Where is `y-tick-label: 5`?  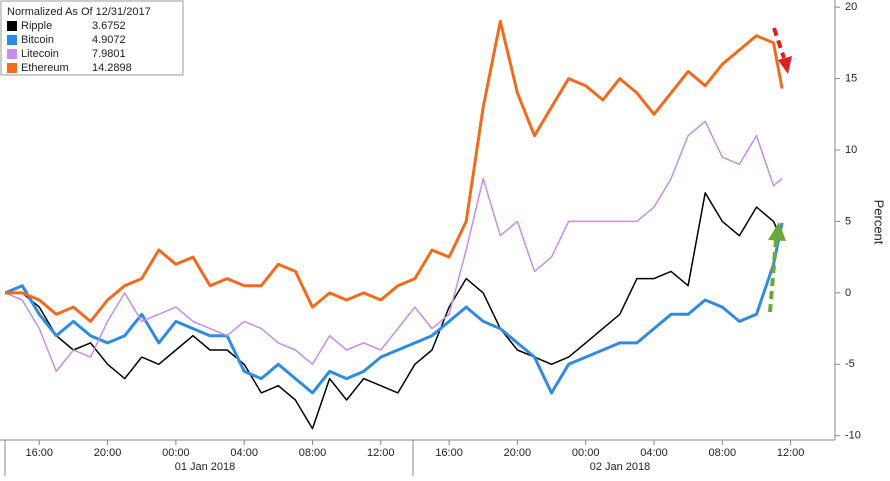
y-tick-label: 5 is located at coordinates (848, 221).